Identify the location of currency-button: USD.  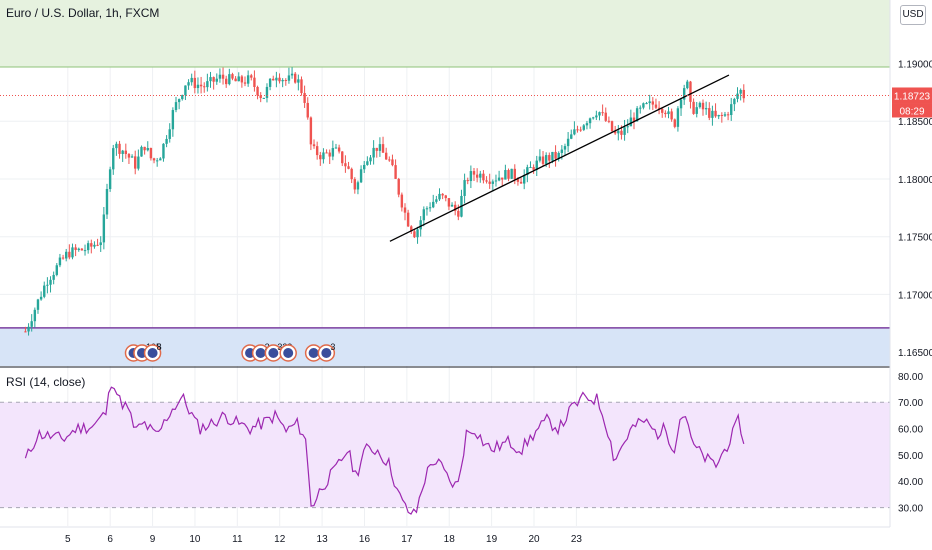
(913, 15).